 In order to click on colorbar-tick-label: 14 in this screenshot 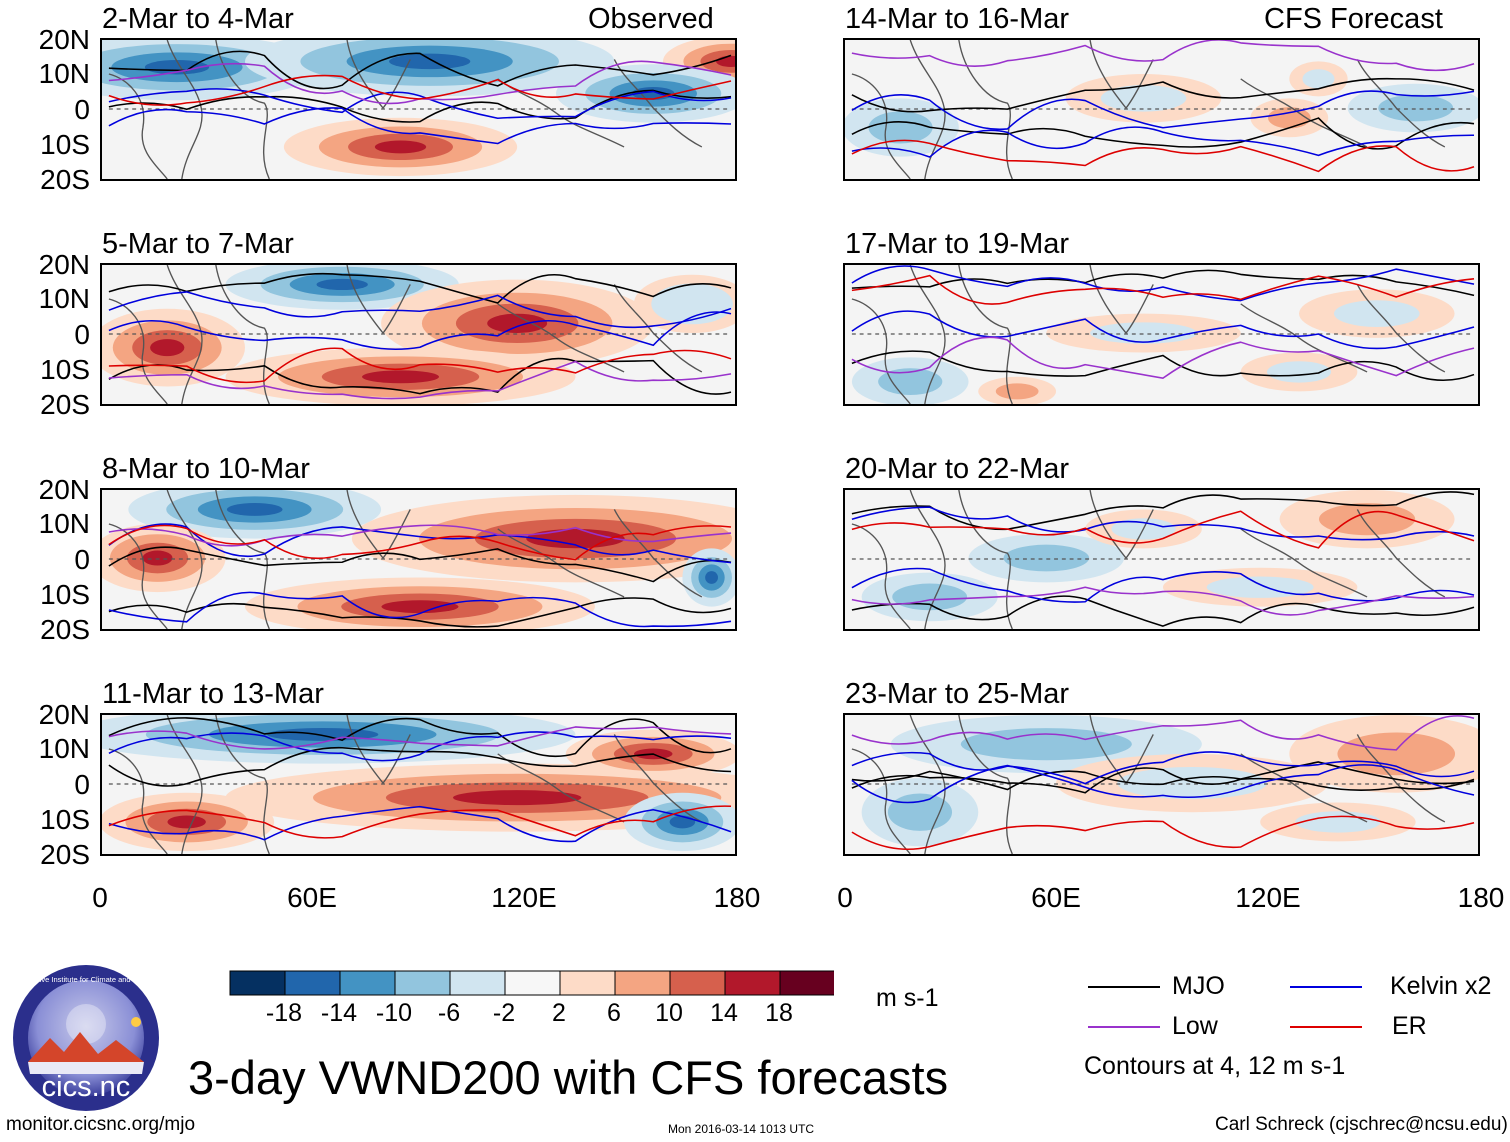, I will do `click(724, 1013)`.